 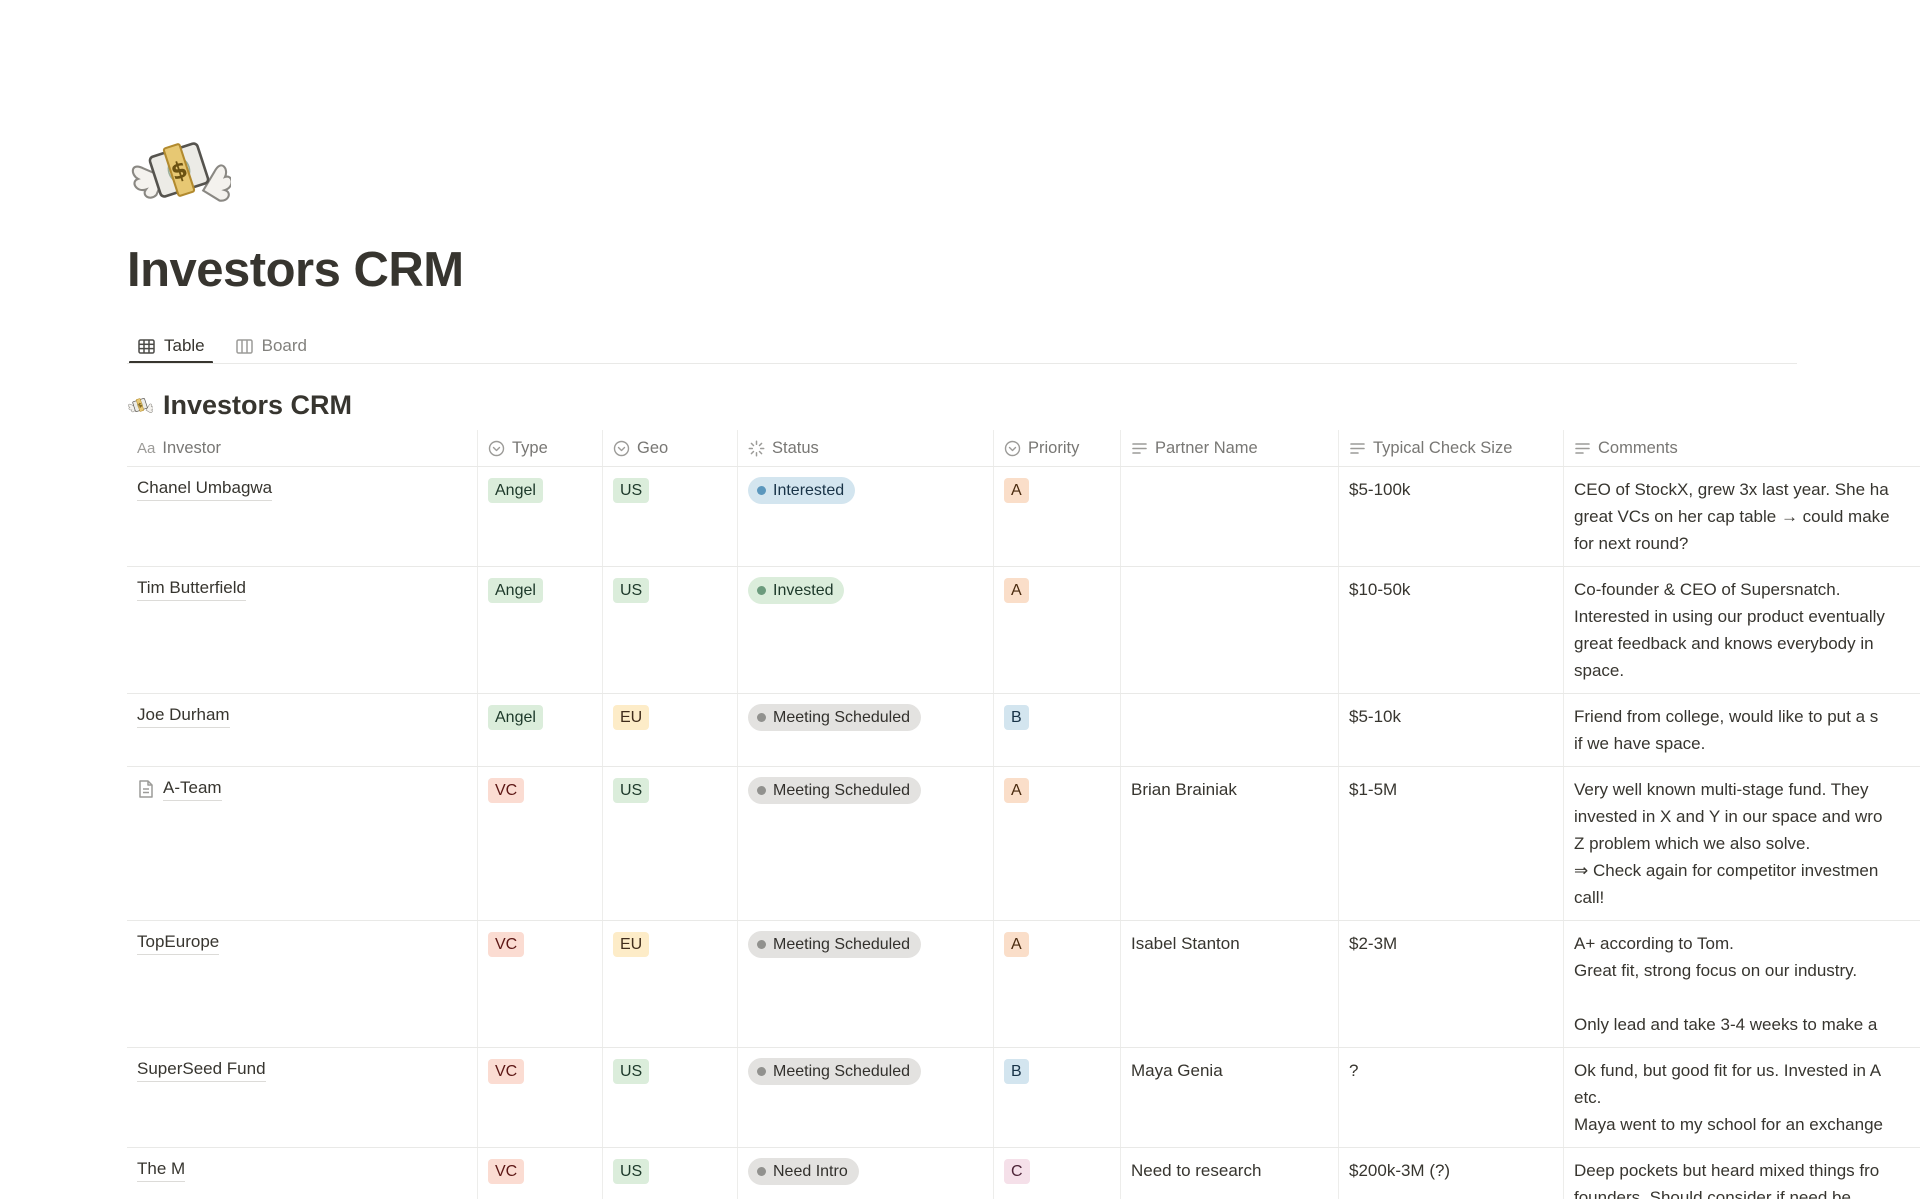 What do you see at coordinates (1016, 944) in the screenshot?
I see `priority-tag: A` at bounding box center [1016, 944].